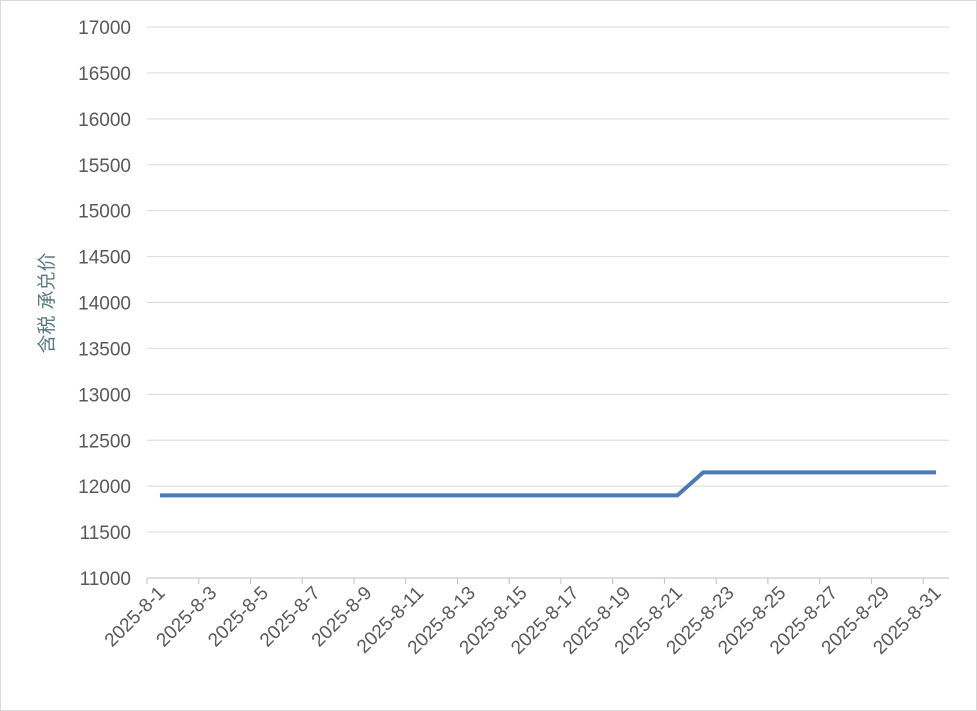 The height and width of the screenshot is (711, 977). I want to click on series-group, so click(548, 484).